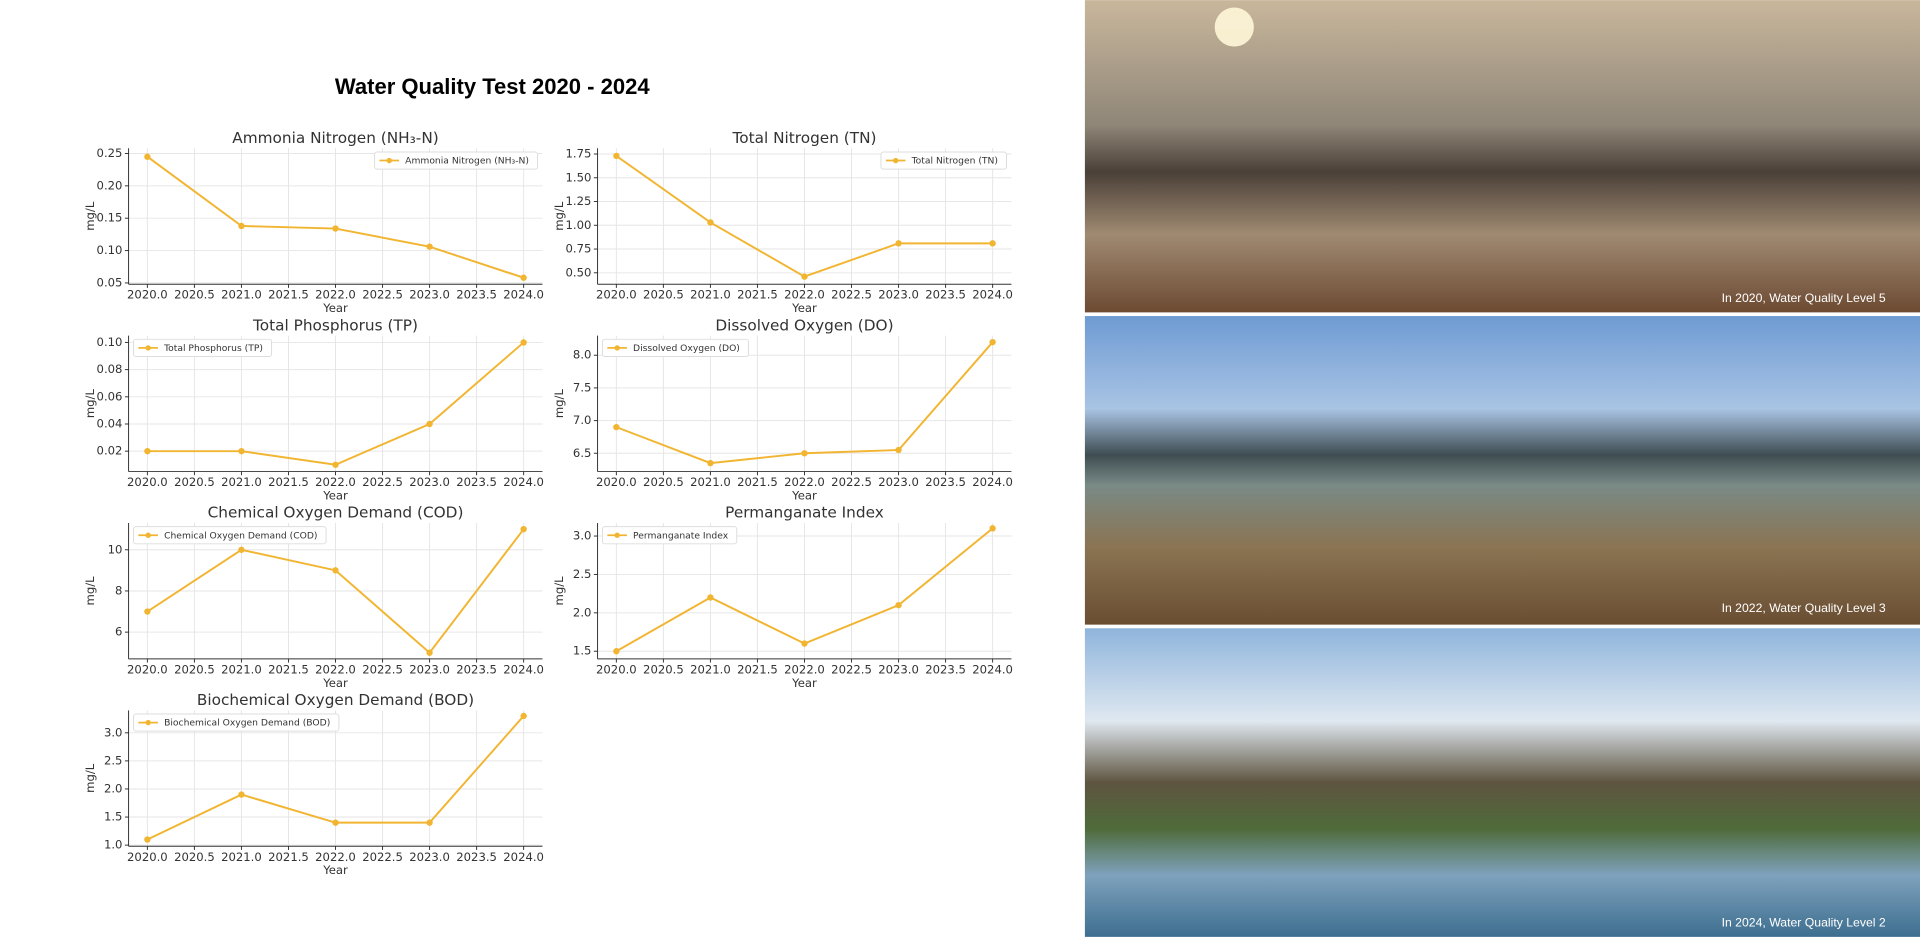 The width and height of the screenshot is (1920, 937). Describe the element at coordinates (954, 161) in the screenshot. I see `legend-label: Total Nitrogen (TN)` at that location.